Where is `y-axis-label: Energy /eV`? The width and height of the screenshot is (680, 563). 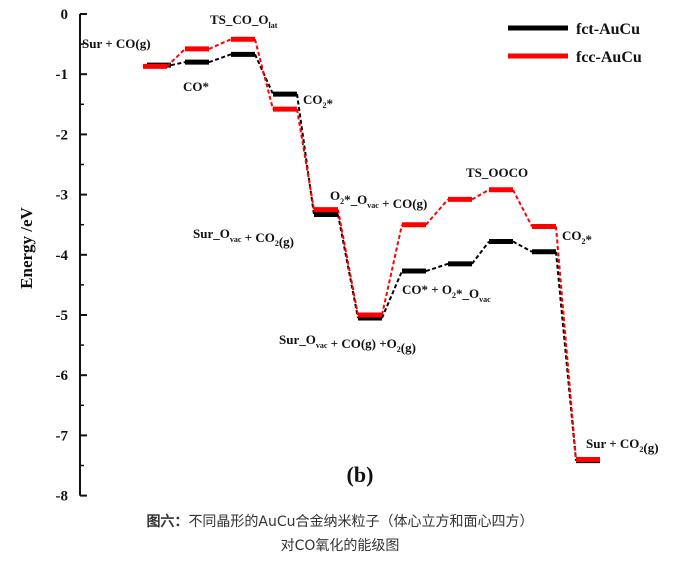
y-axis-label: Energy /eV is located at coordinates (26, 247).